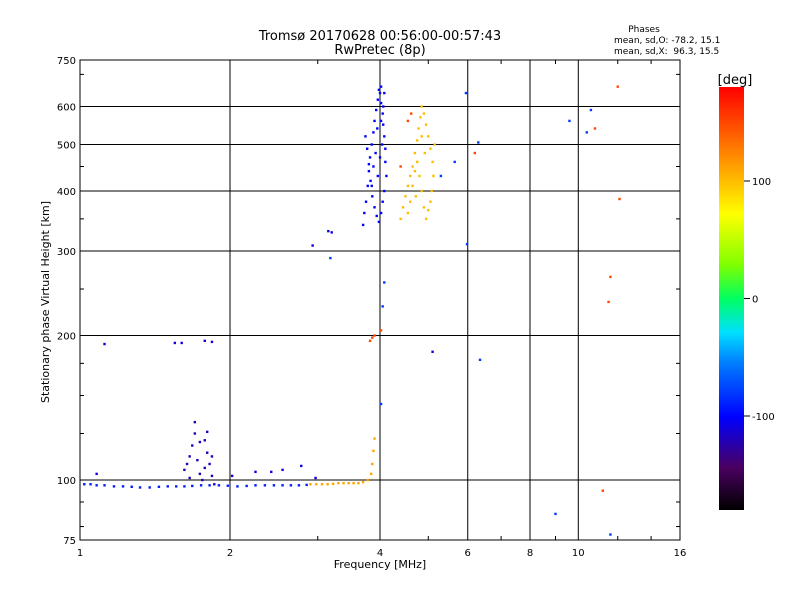 This screenshot has height=600, width=800. What do you see at coordinates (468, 553) in the screenshot?
I see `x-tick-label: 6` at bounding box center [468, 553].